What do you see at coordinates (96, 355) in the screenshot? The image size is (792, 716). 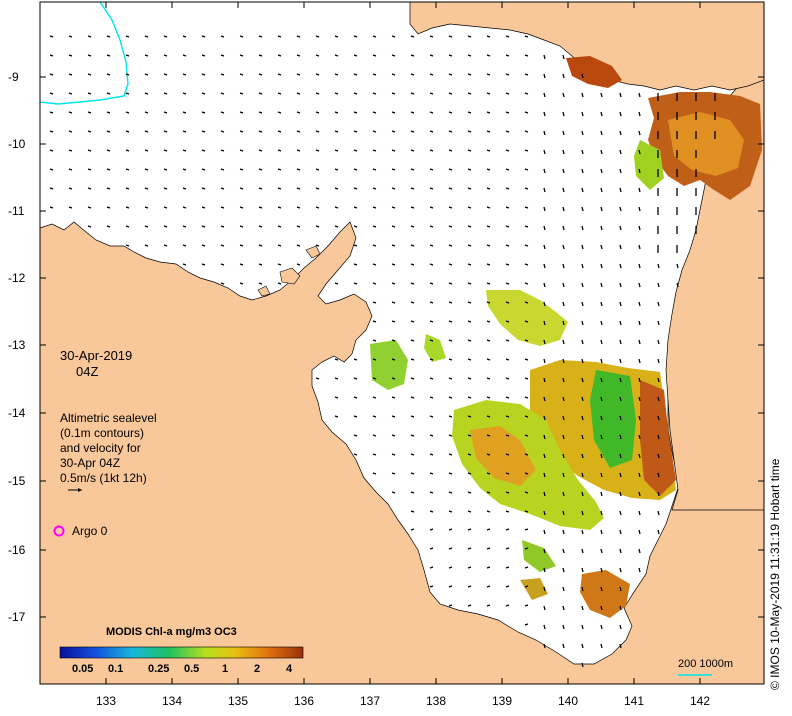 I see `map-date: 30-Apr-2019` at bounding box center [96, 355].